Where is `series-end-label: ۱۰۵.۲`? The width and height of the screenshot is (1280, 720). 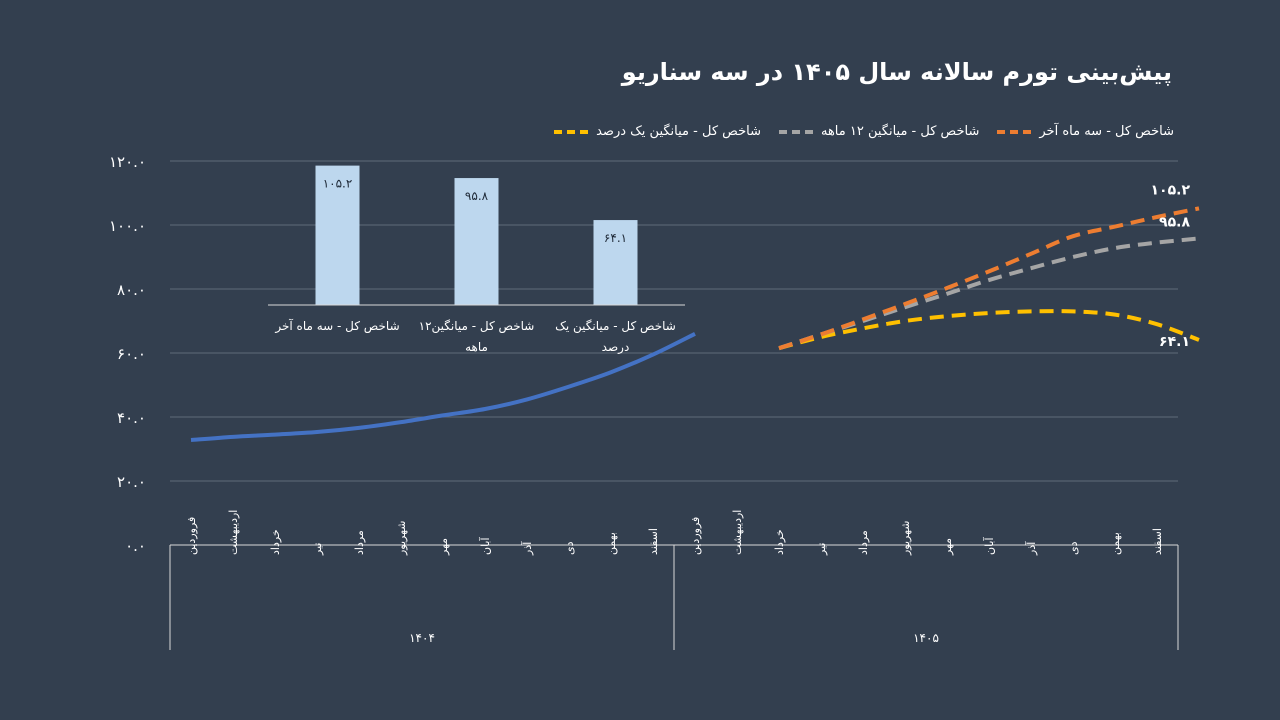
series-end-label: ۱۰۵.۲ is located at coordinates (1171, 190).